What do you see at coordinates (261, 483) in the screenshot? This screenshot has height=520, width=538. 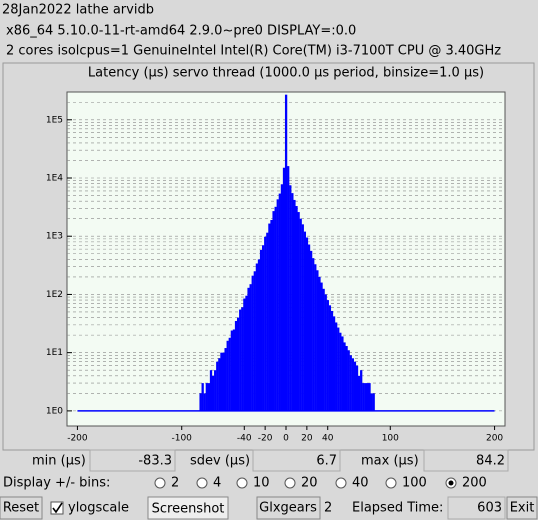 I see `radio-label: 10` at bounding box center [261, 483].